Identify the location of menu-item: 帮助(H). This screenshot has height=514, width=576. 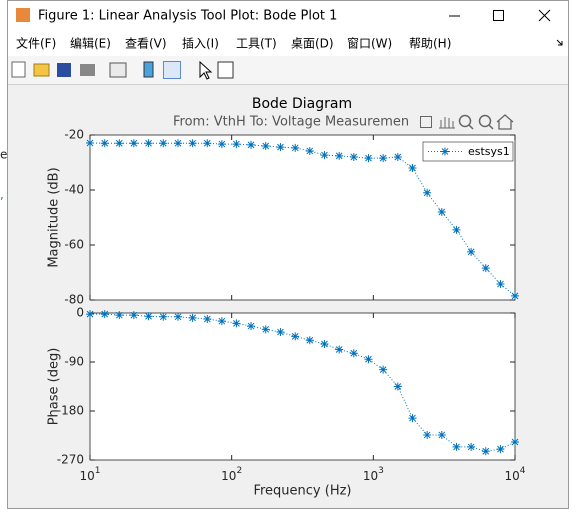
(430, 44).